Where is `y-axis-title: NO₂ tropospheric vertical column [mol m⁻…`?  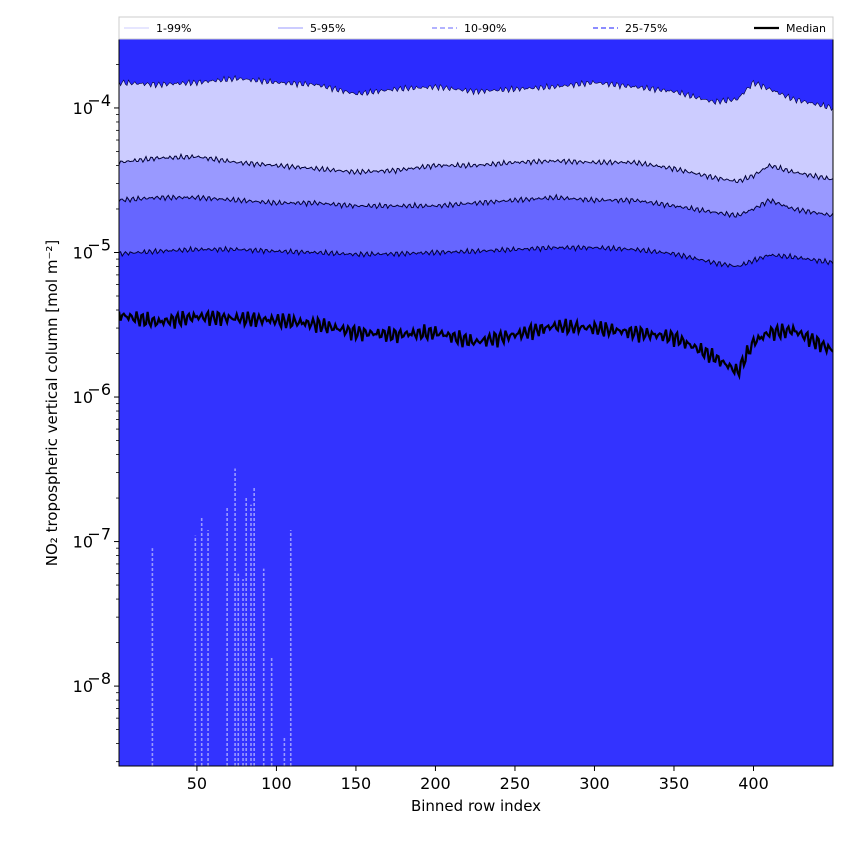 y-axis-title: NO₂ tropospheric vertical column [mol m⁻… is located at coordinates (52, 403).